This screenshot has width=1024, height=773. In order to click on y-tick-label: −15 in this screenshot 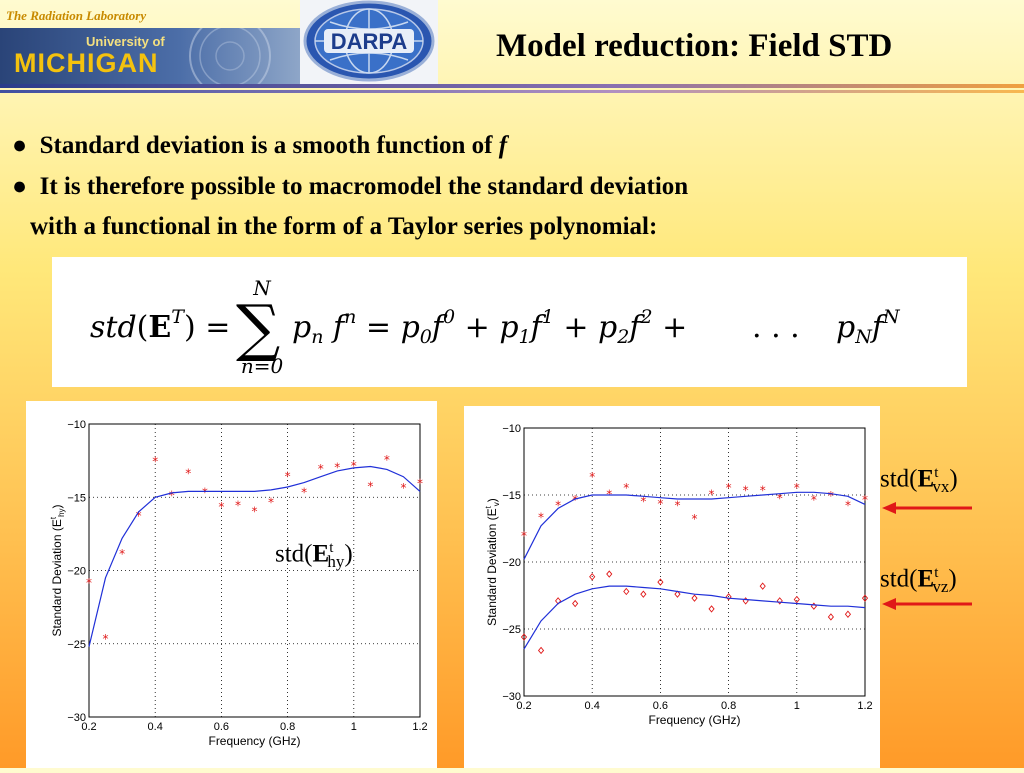, I will do `click(76, 498)`.